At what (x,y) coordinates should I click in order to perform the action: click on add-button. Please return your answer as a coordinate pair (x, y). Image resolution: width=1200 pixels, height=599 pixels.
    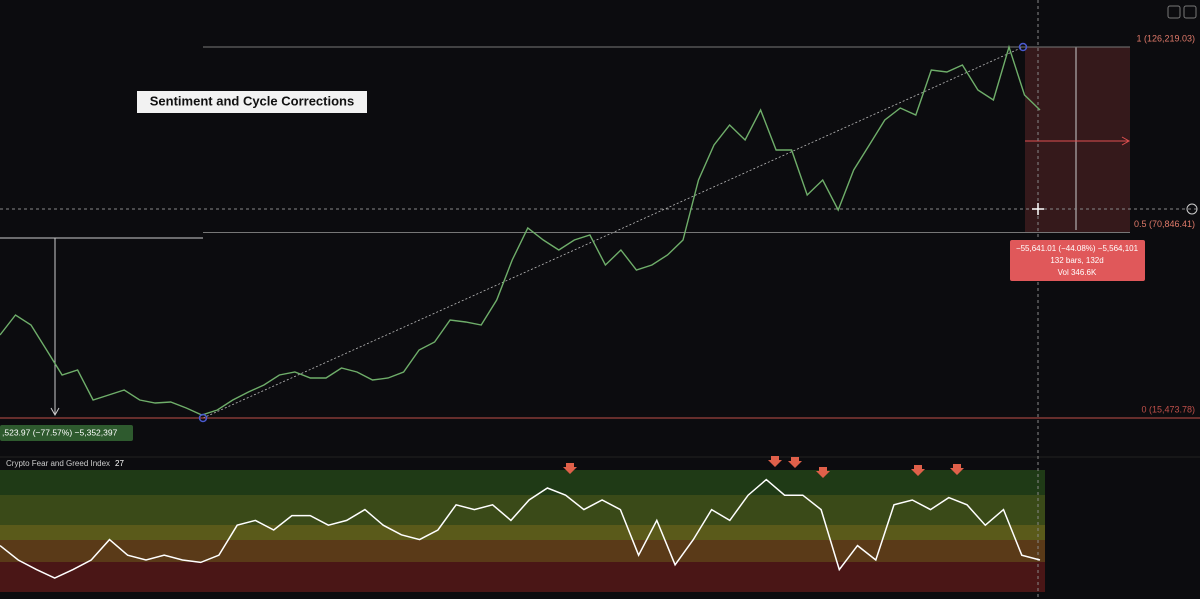
    Looking at the image, I should click on (1192, 209).